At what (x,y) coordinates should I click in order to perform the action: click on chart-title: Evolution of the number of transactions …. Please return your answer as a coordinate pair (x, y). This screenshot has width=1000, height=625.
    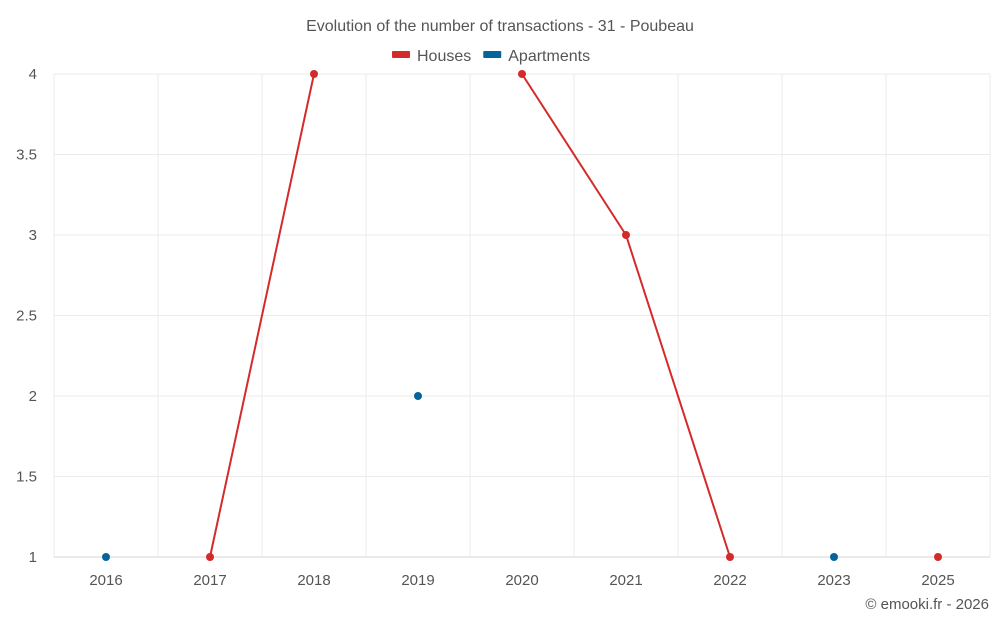
    Looking at the image, I should click on (500, 26).